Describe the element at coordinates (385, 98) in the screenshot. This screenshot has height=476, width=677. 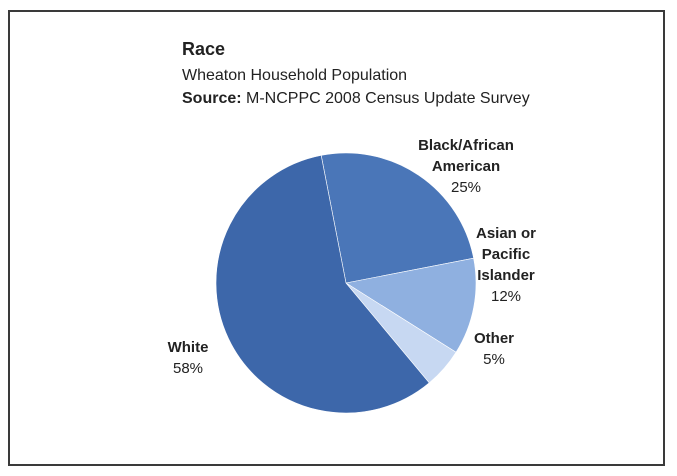
I see `chart-source-text: M-NCPPC 2008 Census Update Survey` at that location.